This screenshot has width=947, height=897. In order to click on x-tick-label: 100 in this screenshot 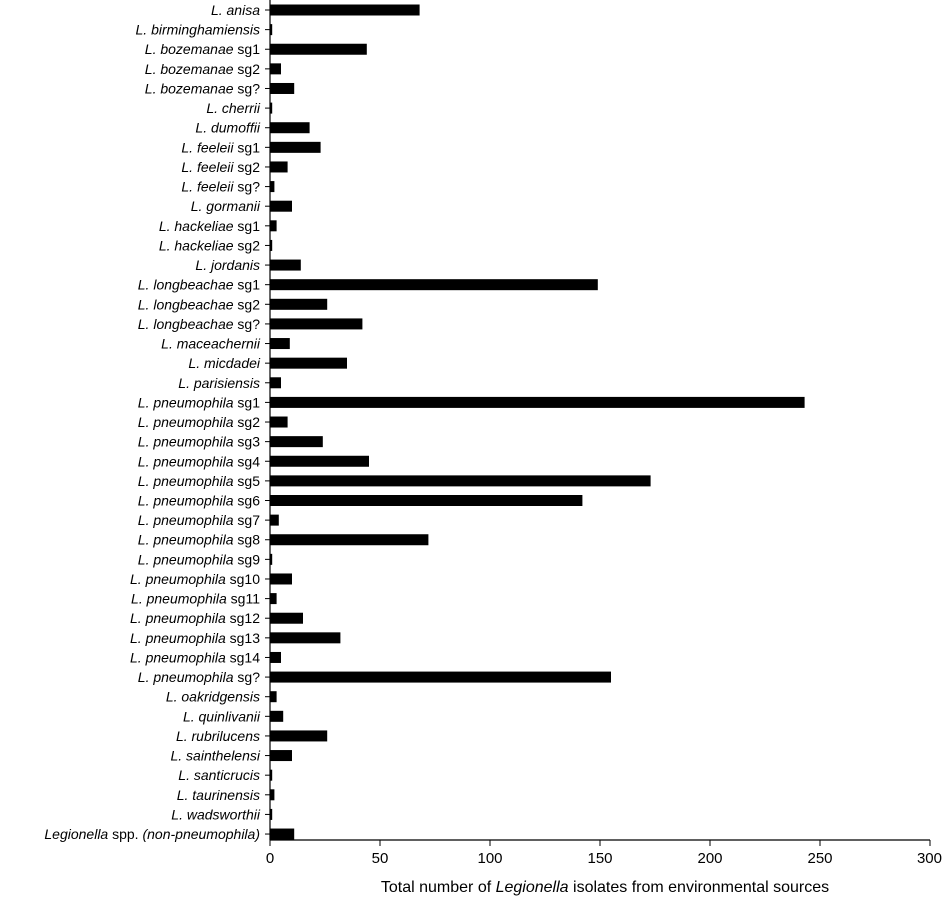, I will do `click(489, 858)`.